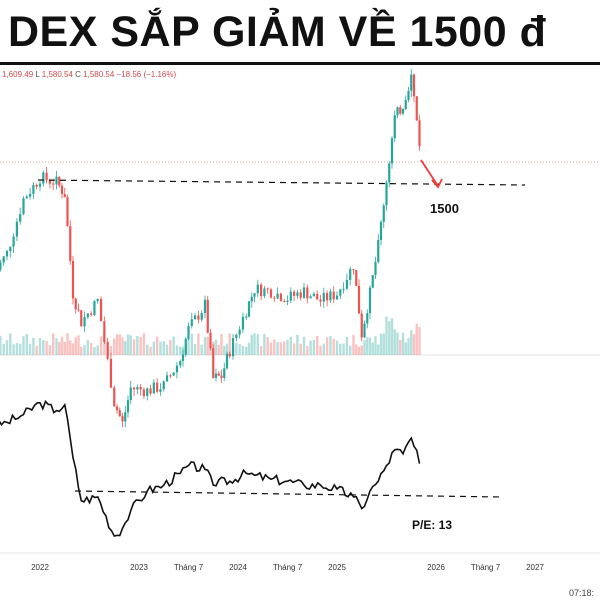  I want to click on time-axis-label: Tháng 7, so click(288, 567).